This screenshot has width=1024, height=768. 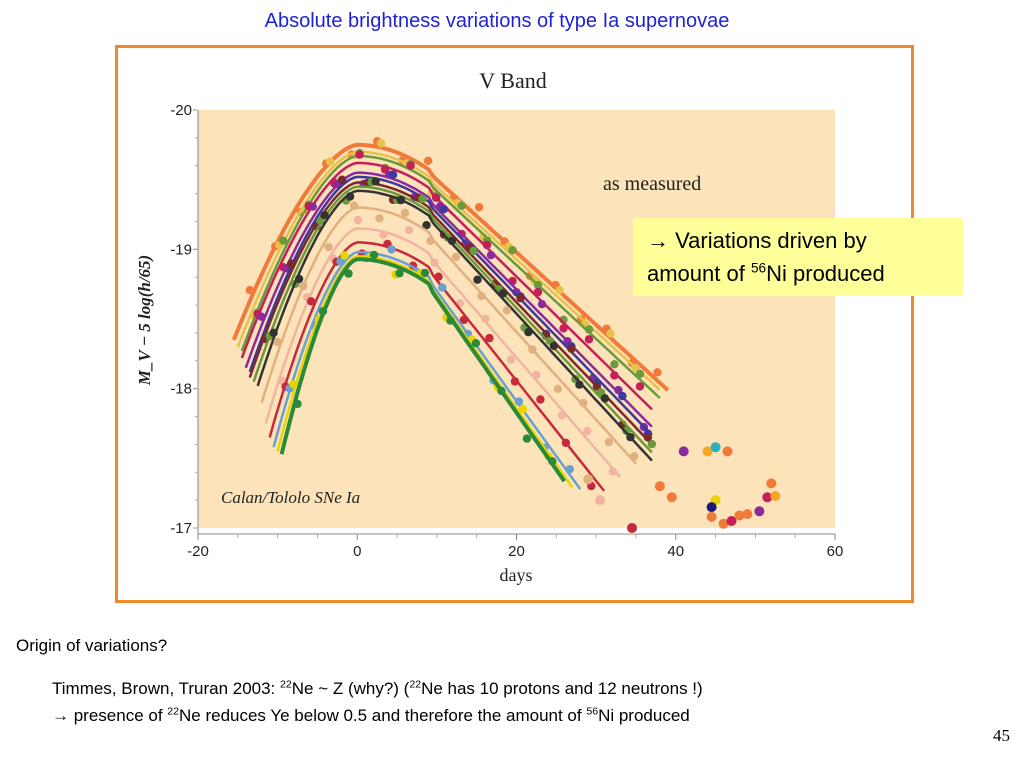 I want to click on isotope-symbol: Ni, so click(x=776, y=273).